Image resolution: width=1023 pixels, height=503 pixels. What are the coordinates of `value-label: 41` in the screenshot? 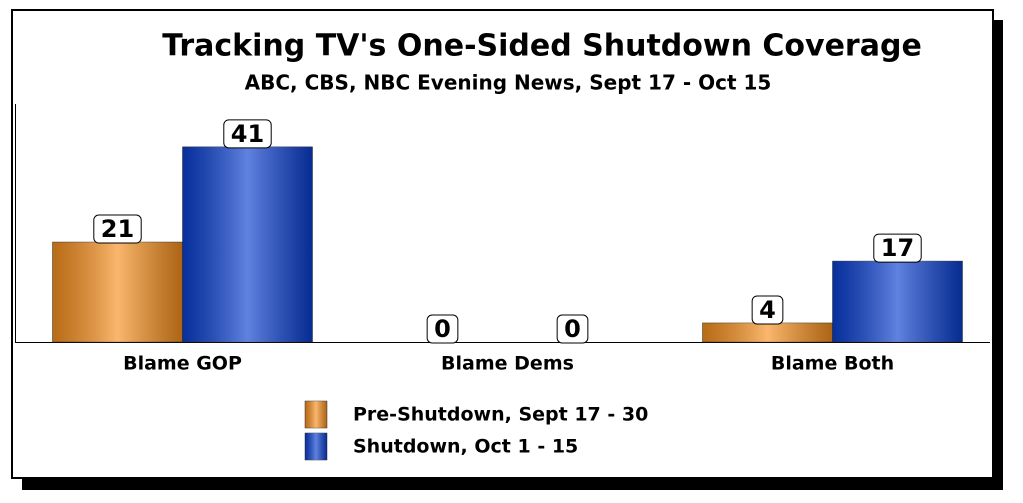 It's located at (247, 134).